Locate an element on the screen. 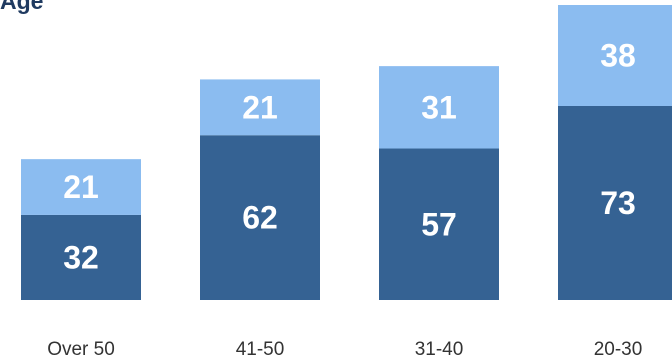  chart-title: Age is located at coordinates (22, 7).